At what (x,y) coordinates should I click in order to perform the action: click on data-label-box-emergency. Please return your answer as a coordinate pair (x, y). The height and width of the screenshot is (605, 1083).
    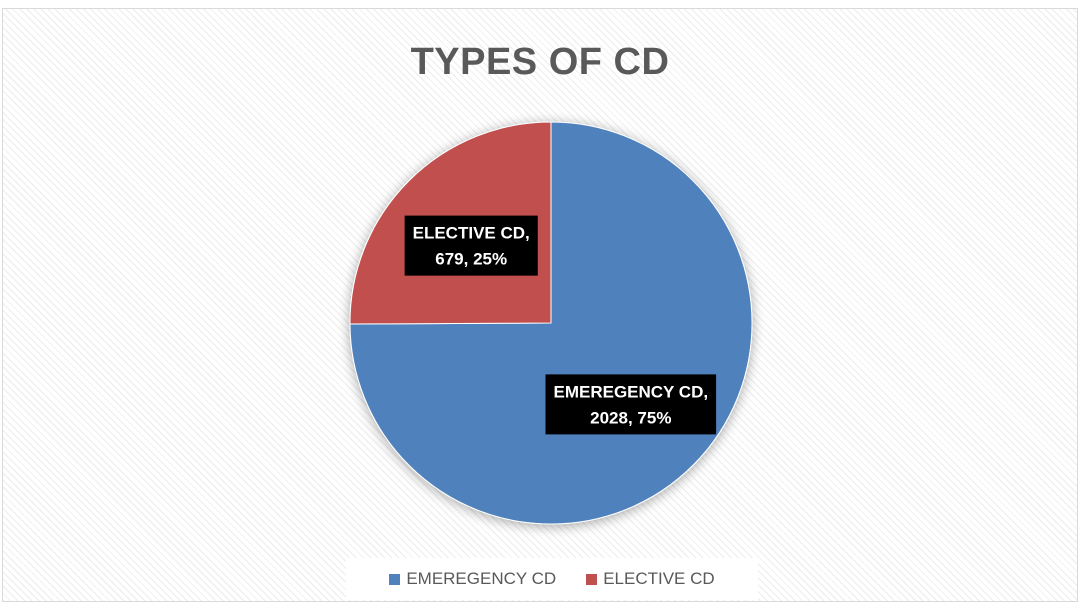
    Looking at the image, I should click on (631, 404).